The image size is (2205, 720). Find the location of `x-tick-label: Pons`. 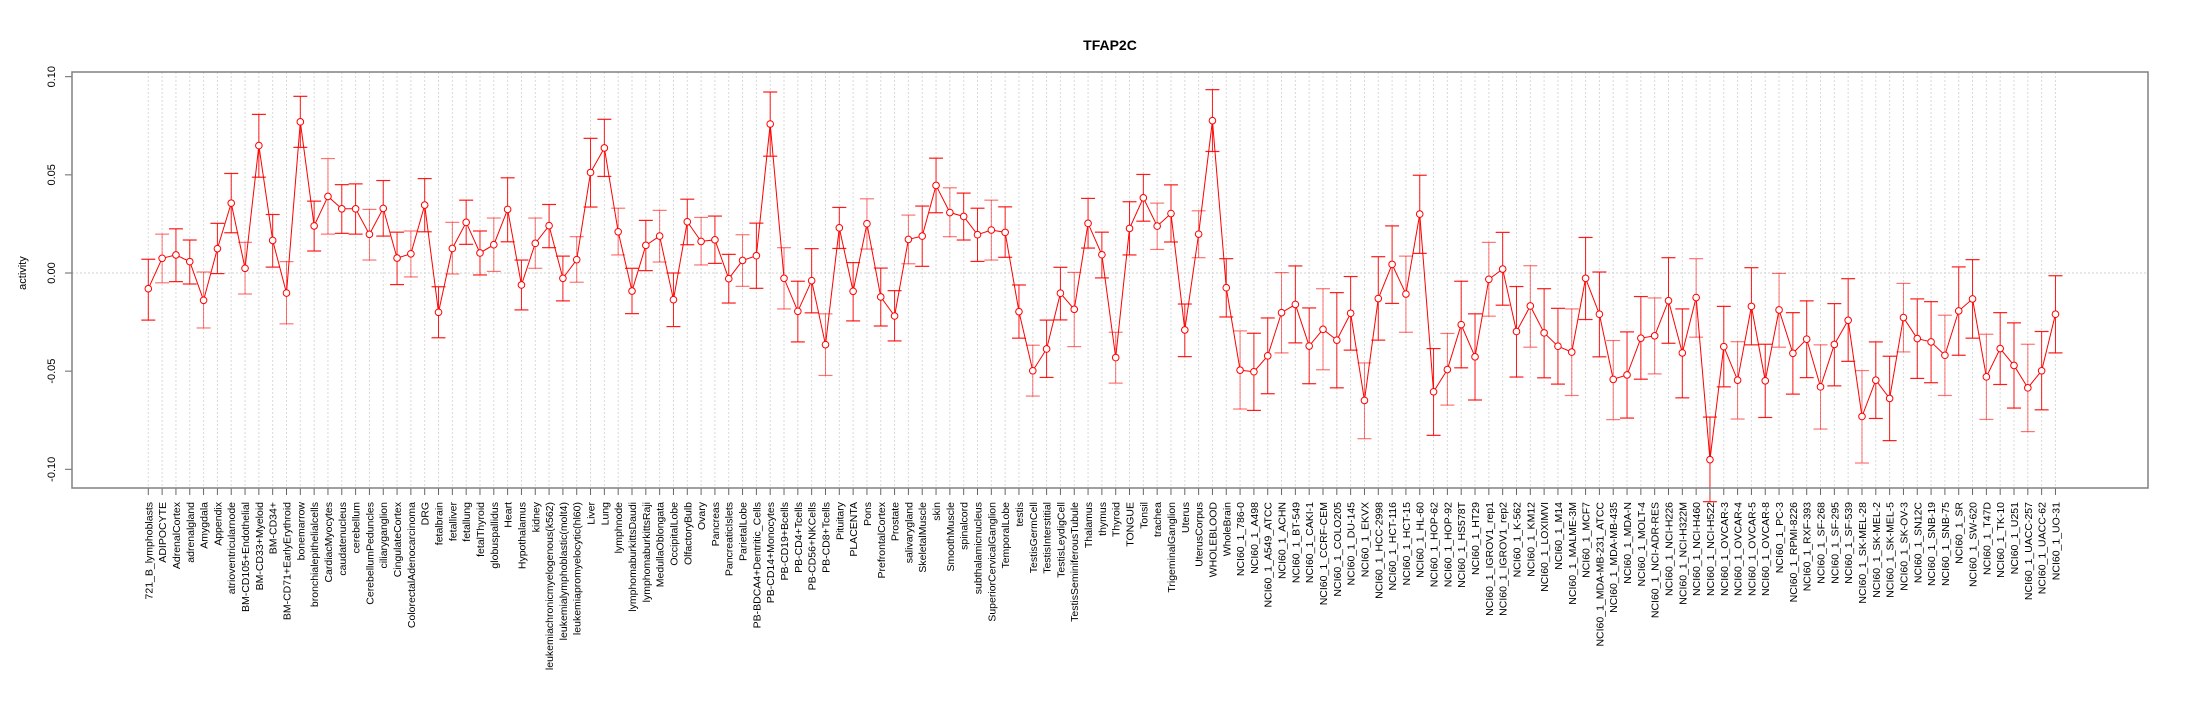

x-tick-label: Pons is located at coordinates (868, 514).